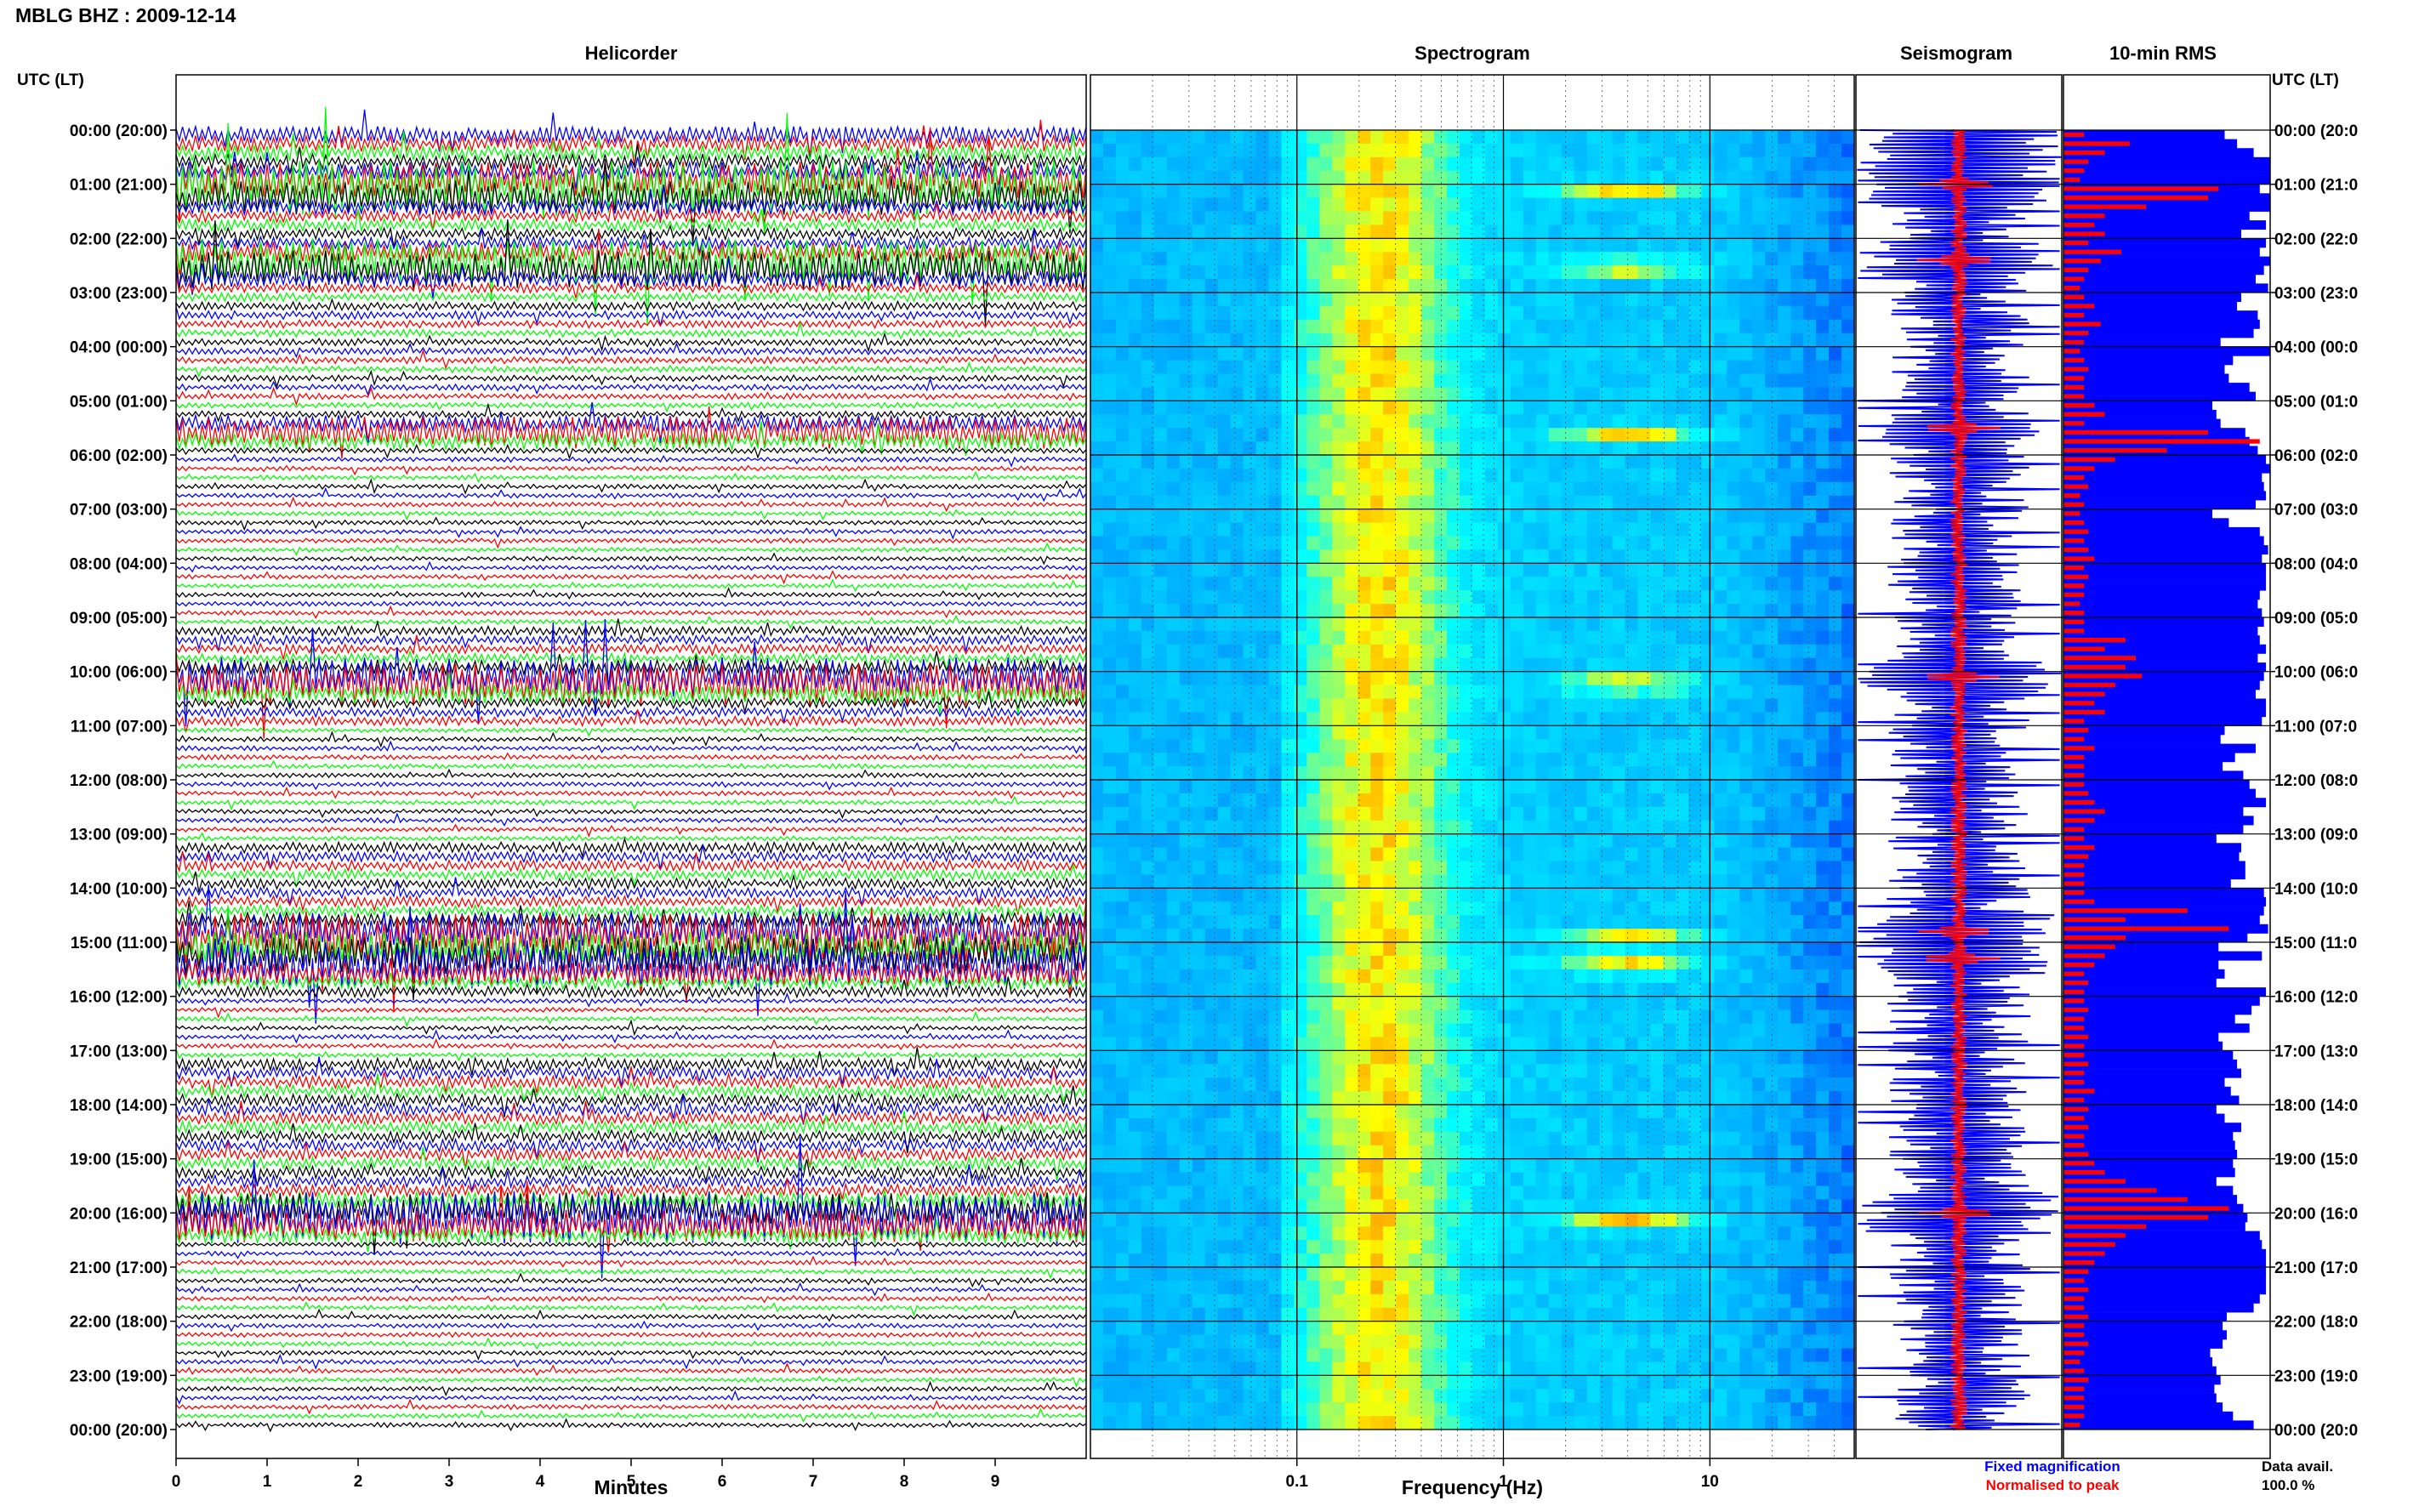  What do you see at coordinates (631, 1273) in the screenshot?
I see `helicorder-trace` at bounding box center [631, 1273].